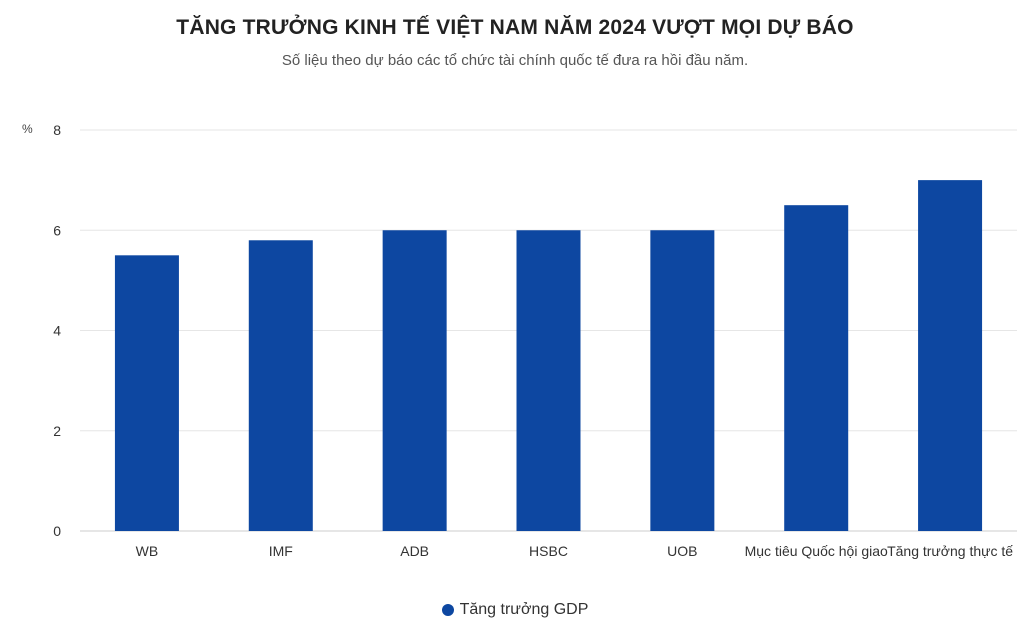 The width and height of the screenshot is (1030, 626). I want to click on x-tick-label: HSBC, so click(548, 551).